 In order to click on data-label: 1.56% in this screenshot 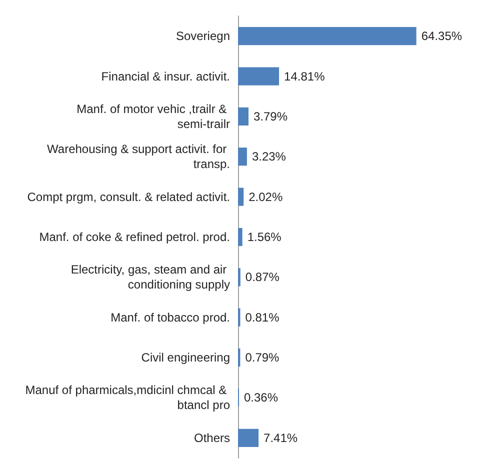, I will do `click(264, 237)`.